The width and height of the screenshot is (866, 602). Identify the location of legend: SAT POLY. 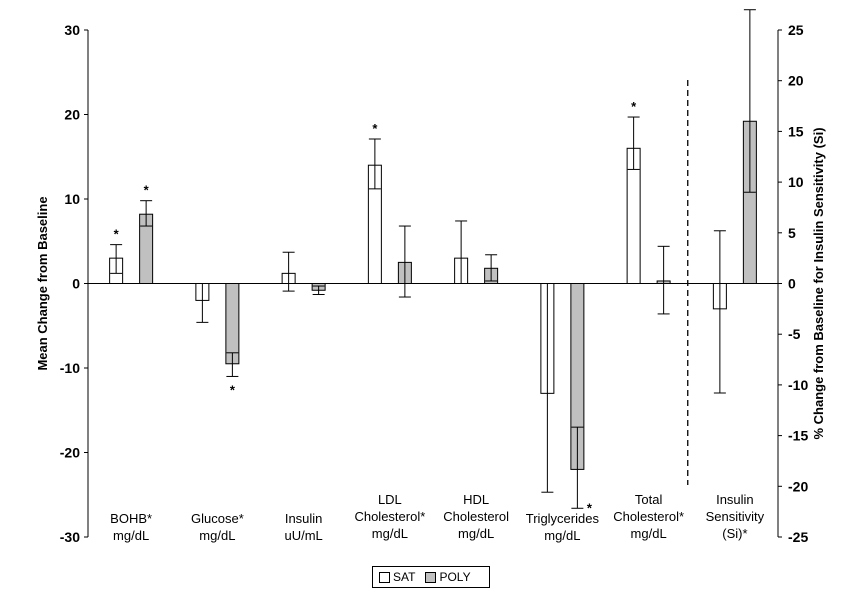
(431, 577).